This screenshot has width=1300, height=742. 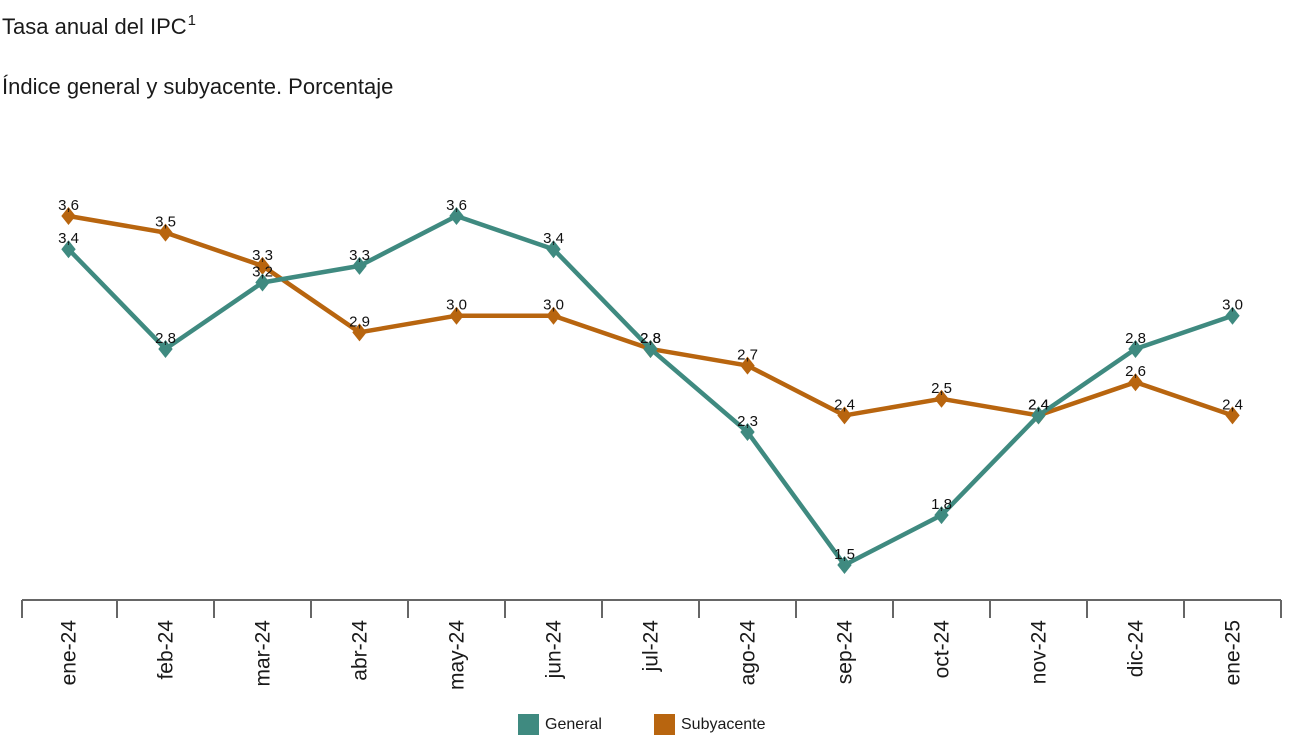 I want to click on data-label-general: 2,3, so click(x=747, y=421).